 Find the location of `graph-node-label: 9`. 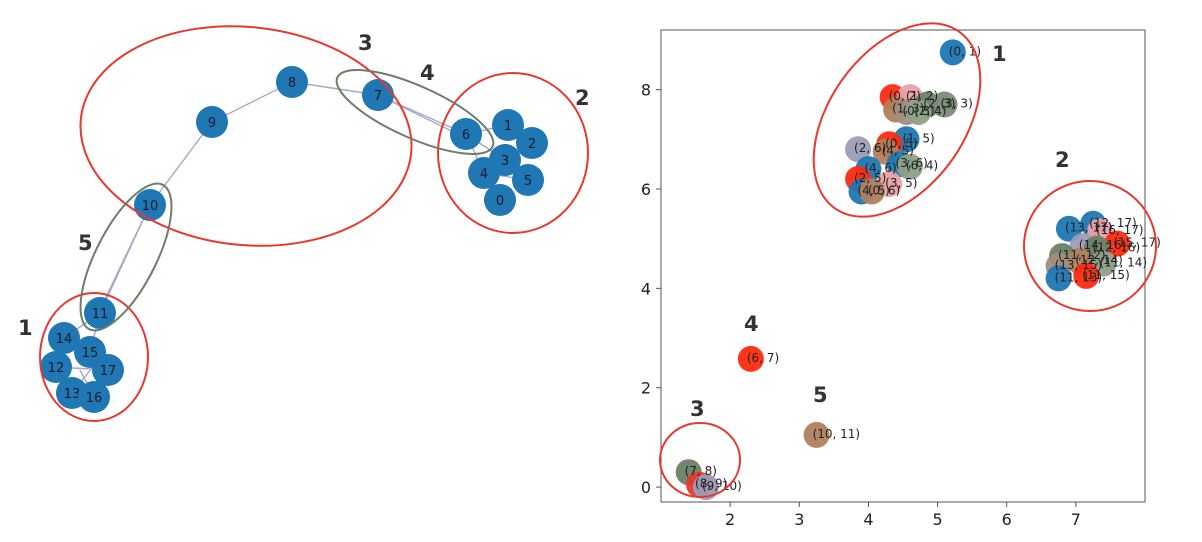

graph-node-label: 9 is located at coordinates (212, 123).